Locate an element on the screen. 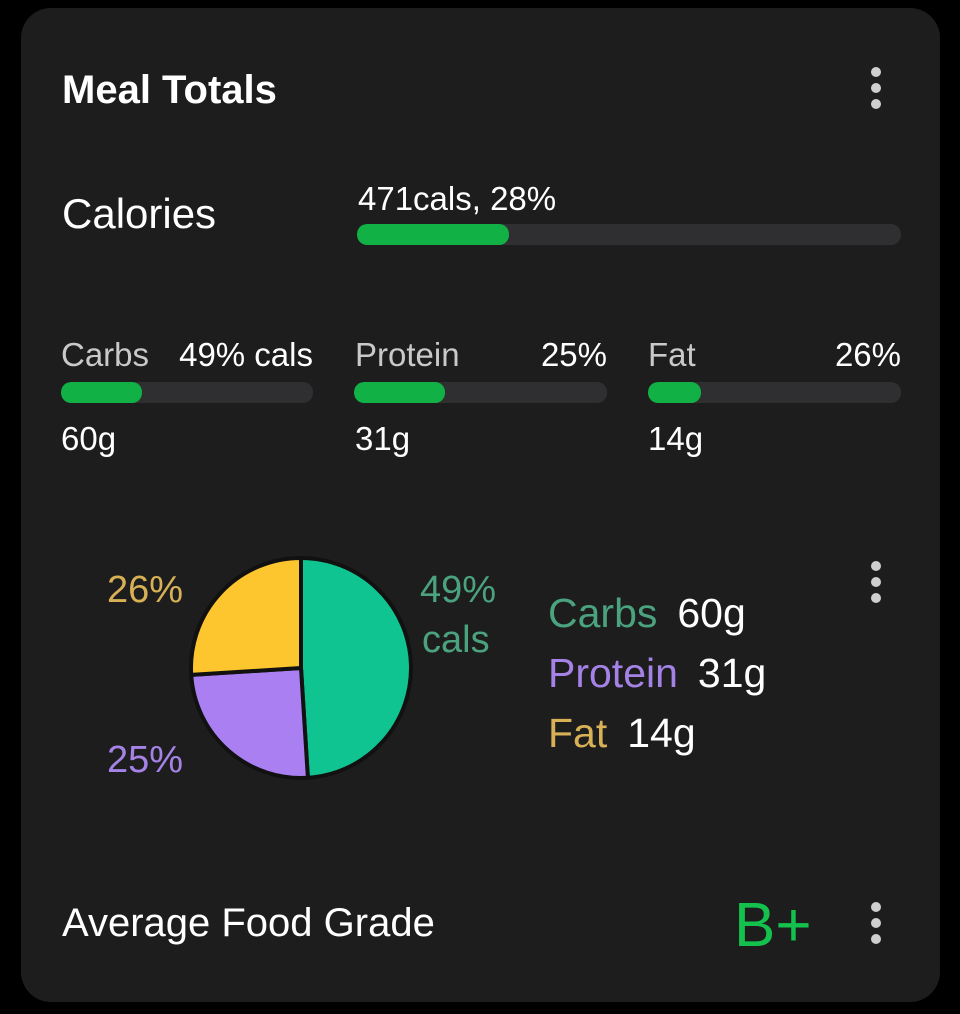 The width and height of the screenshot is (960, 1014). macro-pie-chart is located at coordinates (301, 668).